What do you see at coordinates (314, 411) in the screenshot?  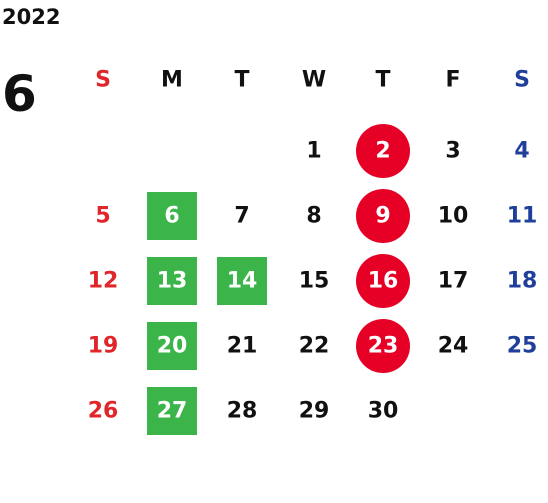 I see `day: 29` at bounding box center [314, 411].